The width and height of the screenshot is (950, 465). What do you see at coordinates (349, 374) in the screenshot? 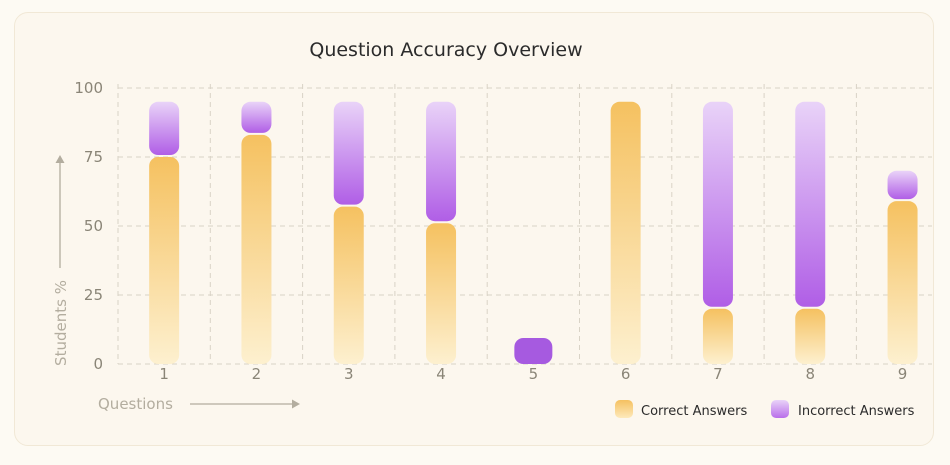
I see `x-tick-label: 3` at bounding box center [349, 374].